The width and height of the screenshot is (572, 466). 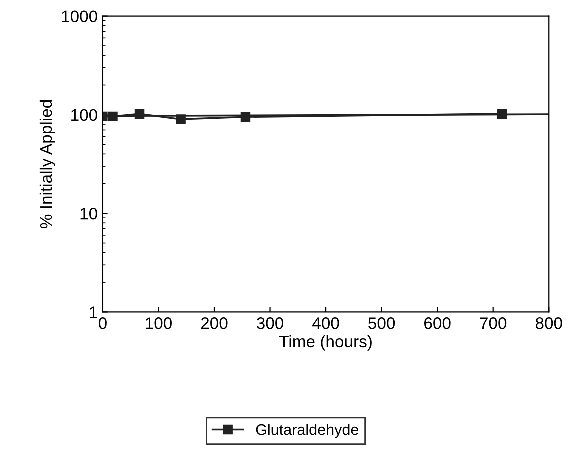 What do you see at coordinates (437, 324) in the screenshot?
I see `x-tick-label: 600` at bounding box center [437, 324].